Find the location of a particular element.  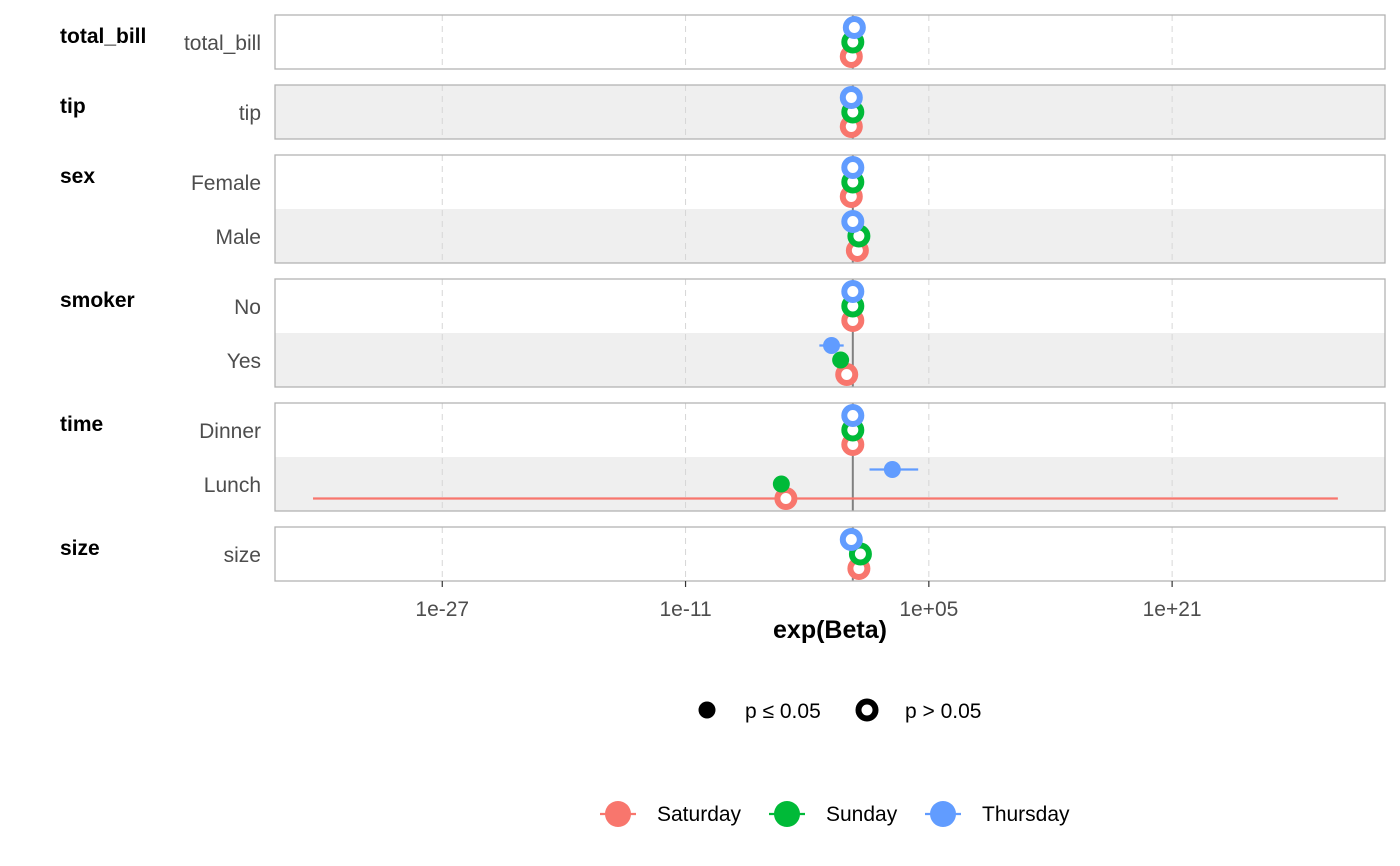

x-tick-label: 1e-27 is located at coordinates (442, 609).